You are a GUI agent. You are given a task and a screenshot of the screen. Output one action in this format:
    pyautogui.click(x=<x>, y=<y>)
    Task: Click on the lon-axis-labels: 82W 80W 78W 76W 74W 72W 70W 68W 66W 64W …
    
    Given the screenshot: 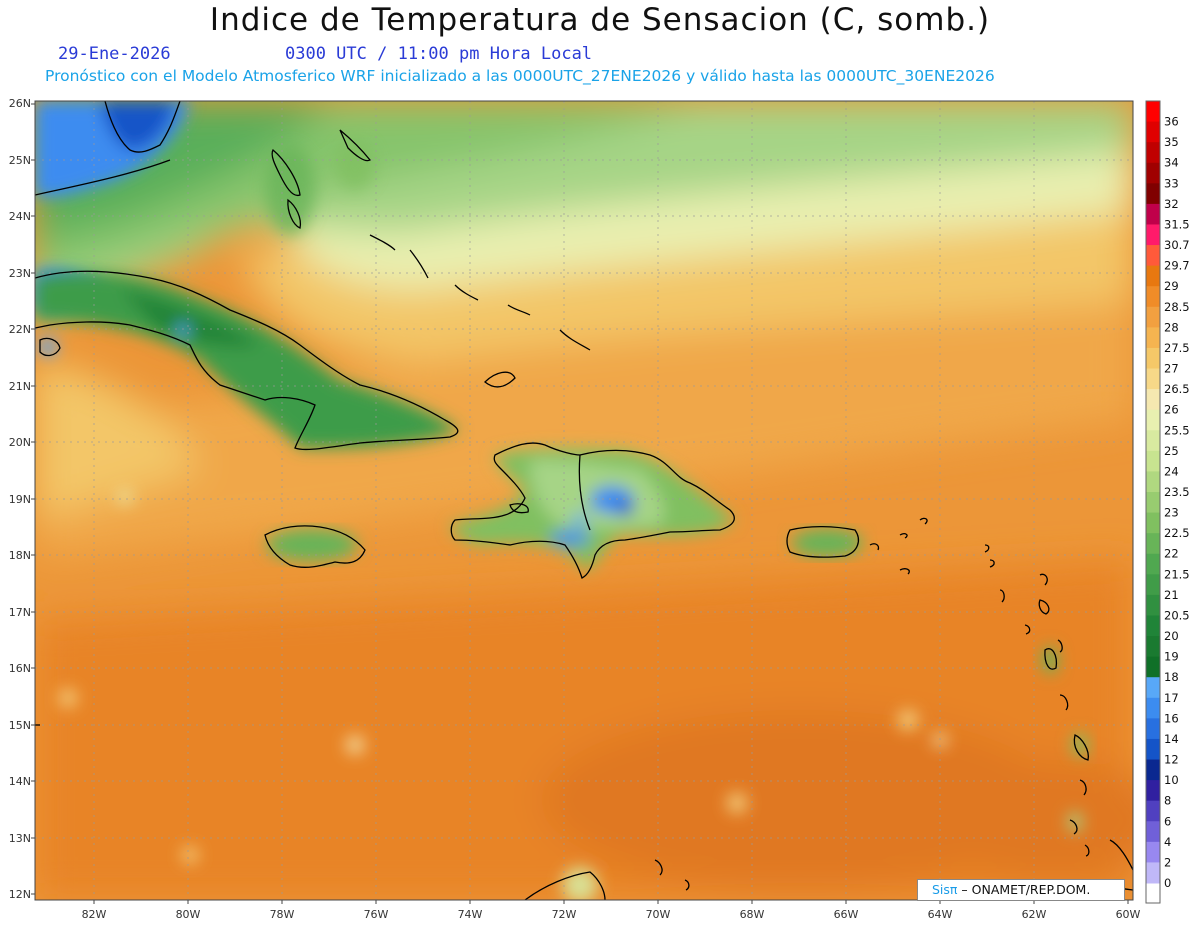 What is the action you would take?
    pyautogui.click(x=611, y=914)
    